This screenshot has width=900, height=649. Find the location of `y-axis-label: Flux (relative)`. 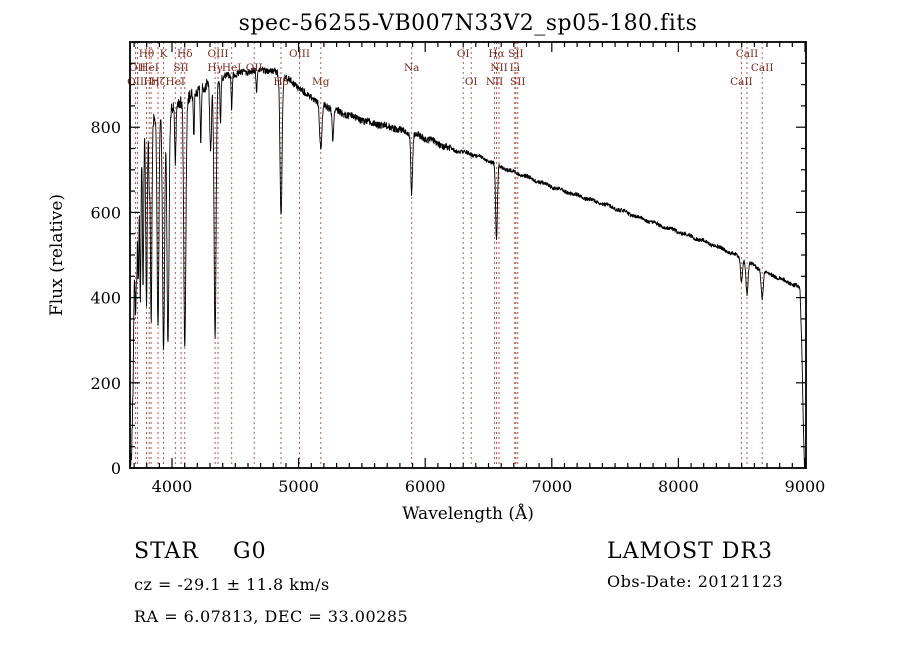

y-axis-label: Flux (relative) is located at coordinates (57, 255).